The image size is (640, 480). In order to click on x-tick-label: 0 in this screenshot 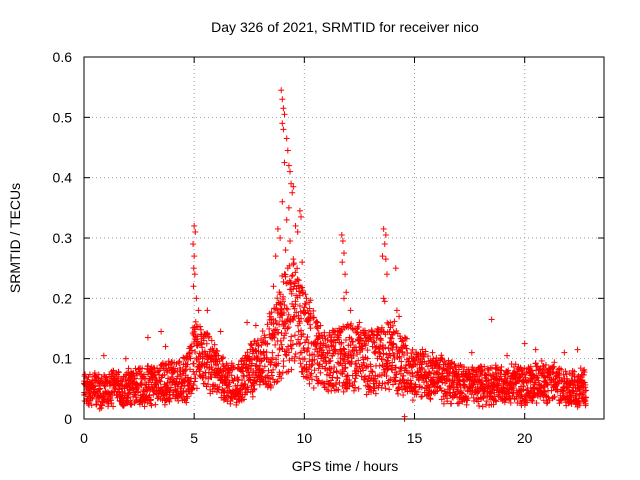, I will do `click(84, 438)`.